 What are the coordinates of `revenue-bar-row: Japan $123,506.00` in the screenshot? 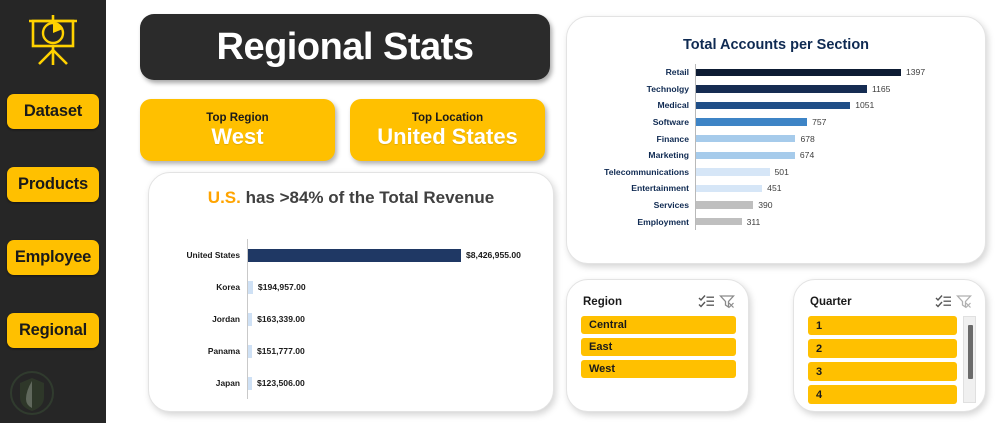 It's located at (353, 383).